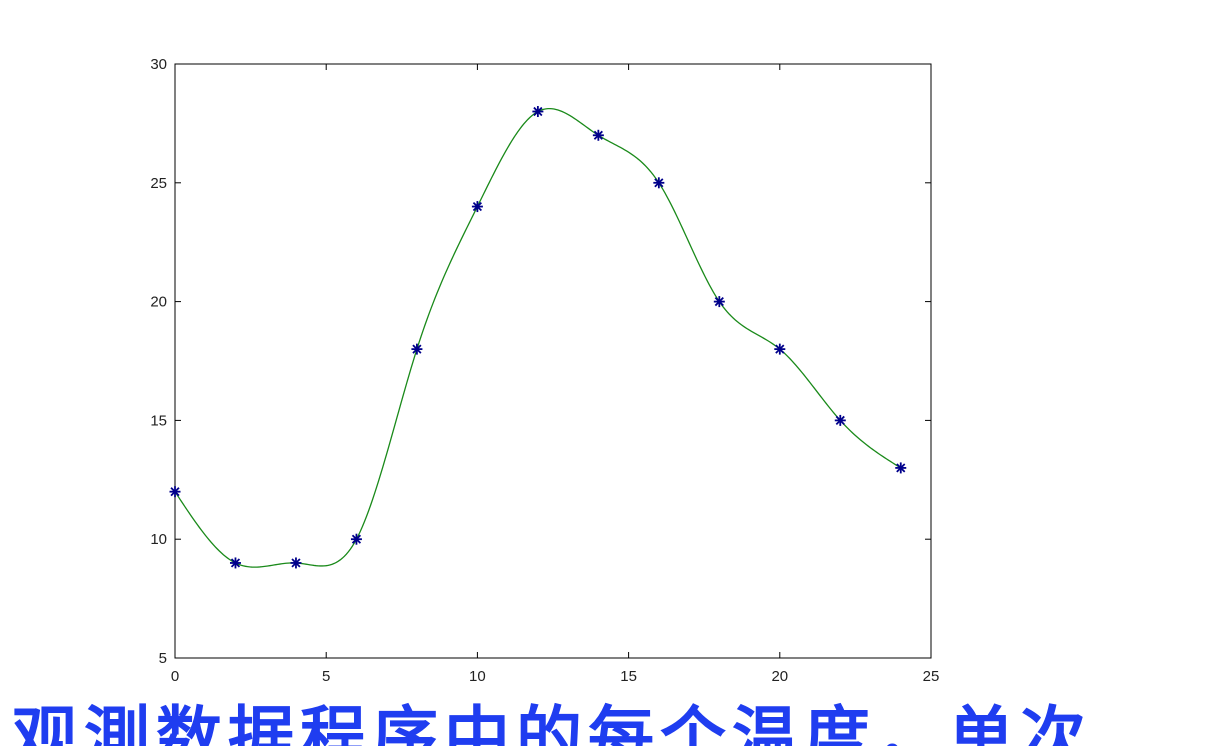 This screenshot has height=746, width=1227. Describe the element at coordinates (158, 420) in the screenshot. I see `y-tick-label: 15` at that location.